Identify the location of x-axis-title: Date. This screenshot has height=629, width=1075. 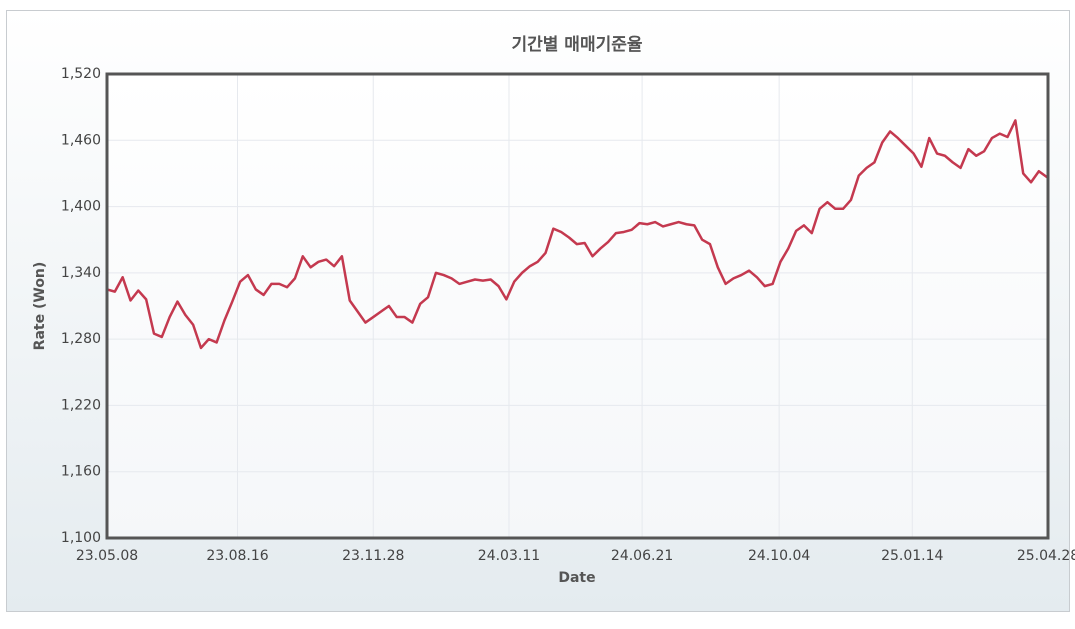
(576, 578).